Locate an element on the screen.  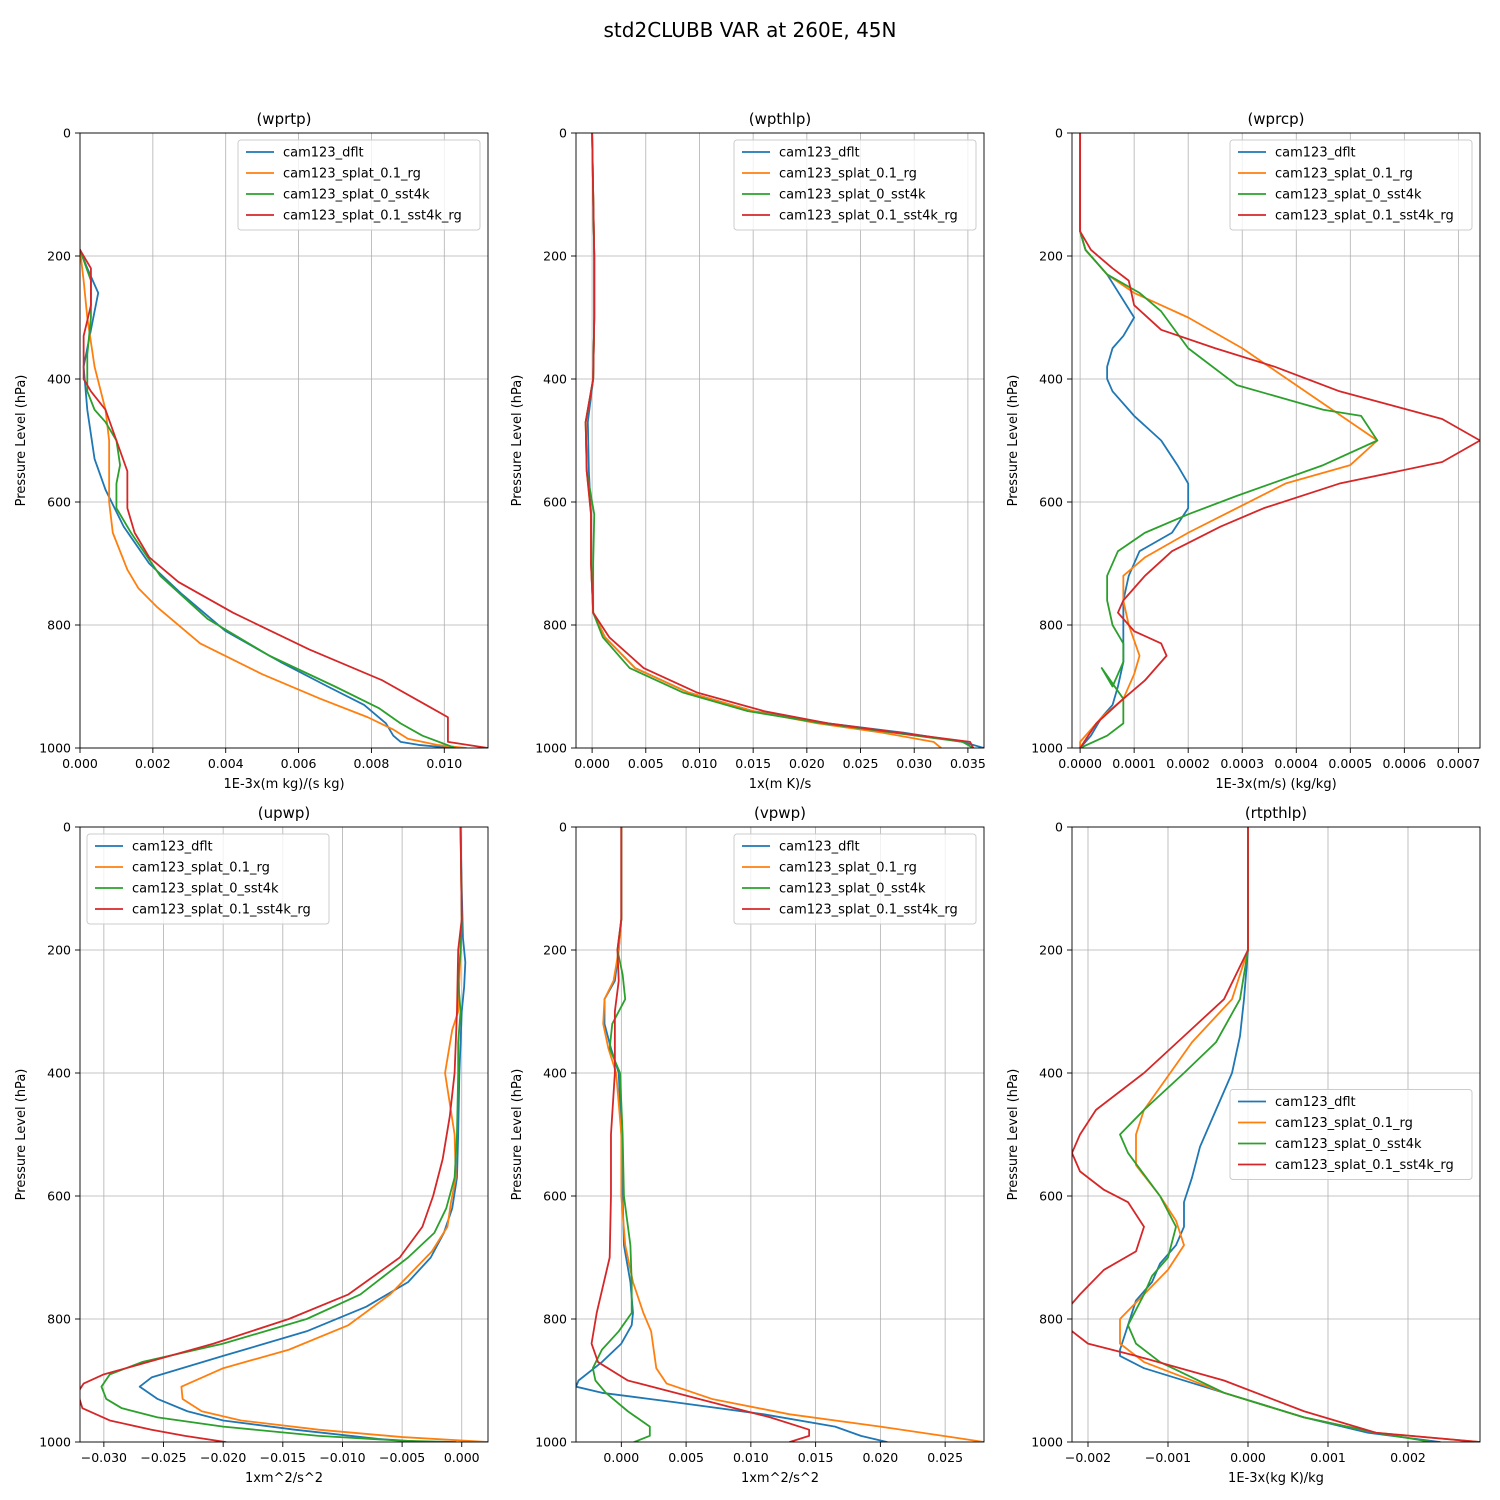
x-tick-label: −0.025 is located at coordinates (163, 1457).